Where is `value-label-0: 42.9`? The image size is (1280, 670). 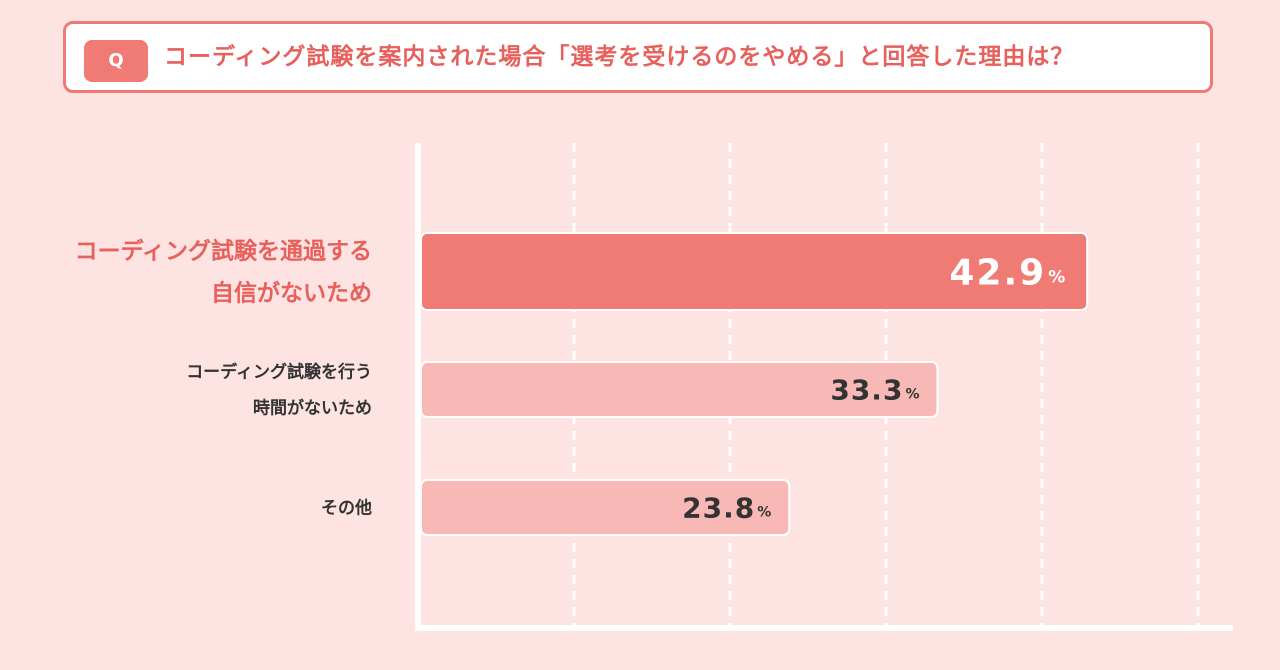
value-label-0: 42.9 is located at coordinates (997, 273).